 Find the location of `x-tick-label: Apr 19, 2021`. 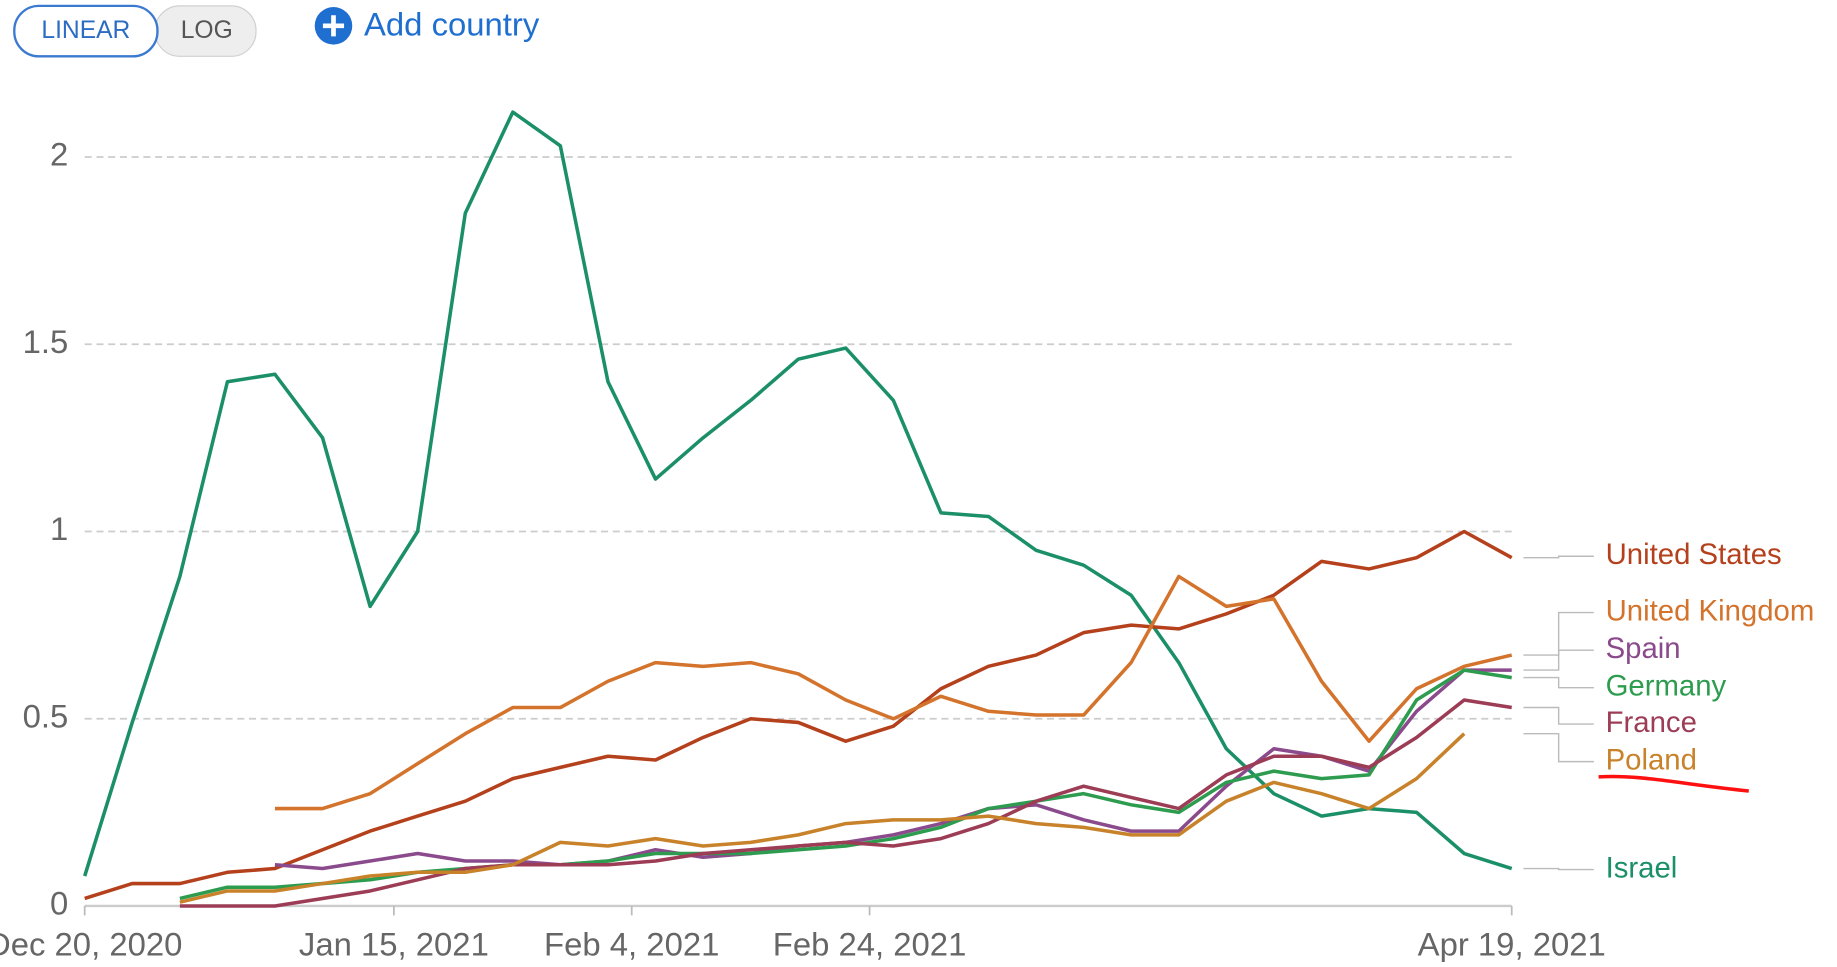

x-tick-label: Apr 19, 2021 is located at coordinates (1512, 944).